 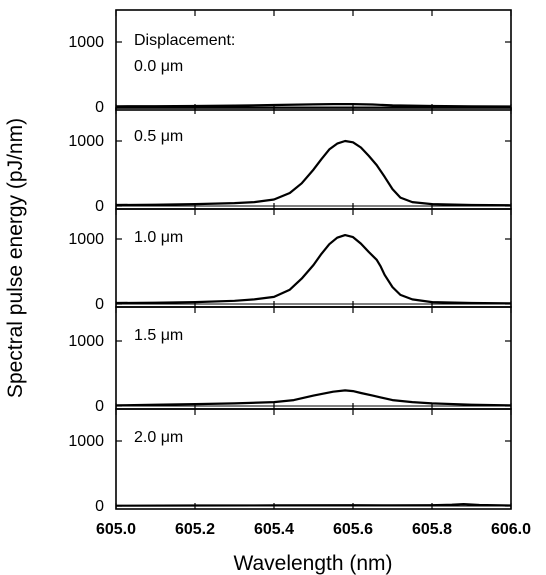 What do you see at coordinates (511, 529) in the screenshot?
I see `x-tick-label: 606.0` at bounding box center [511, 529].